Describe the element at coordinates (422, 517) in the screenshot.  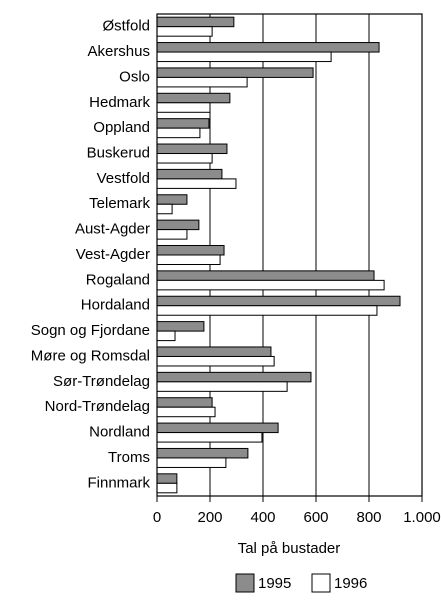
I see `x-tick-label: 1.000` at that location.